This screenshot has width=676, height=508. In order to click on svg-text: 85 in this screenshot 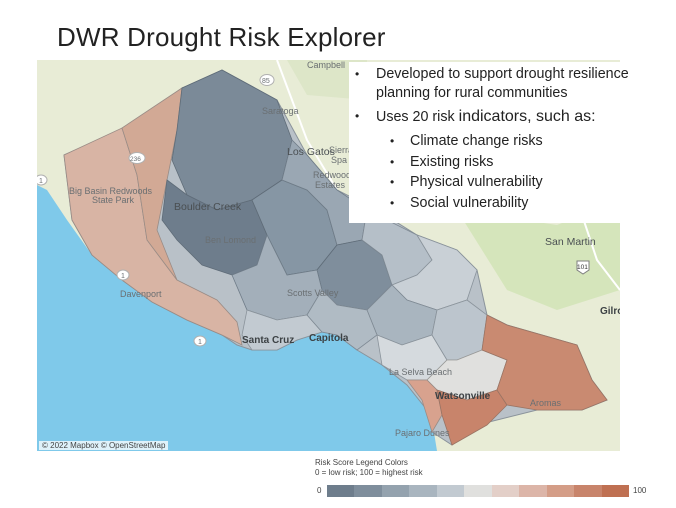, I will do `click(266, 81)`.